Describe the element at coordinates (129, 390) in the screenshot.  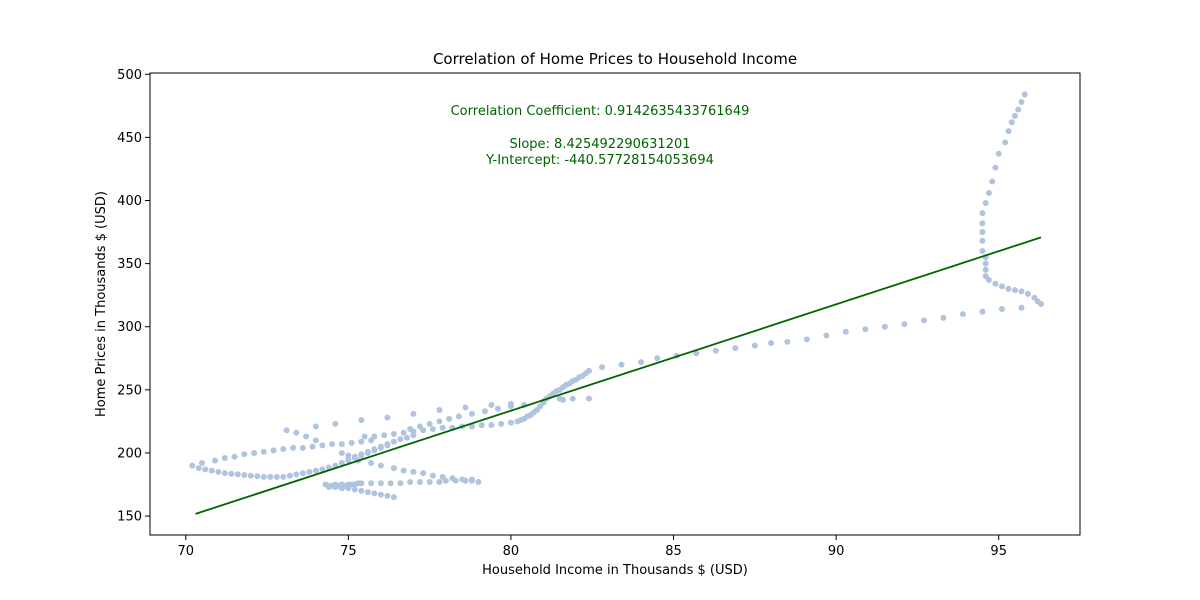
I see `y-tick-label: 250` at that location.